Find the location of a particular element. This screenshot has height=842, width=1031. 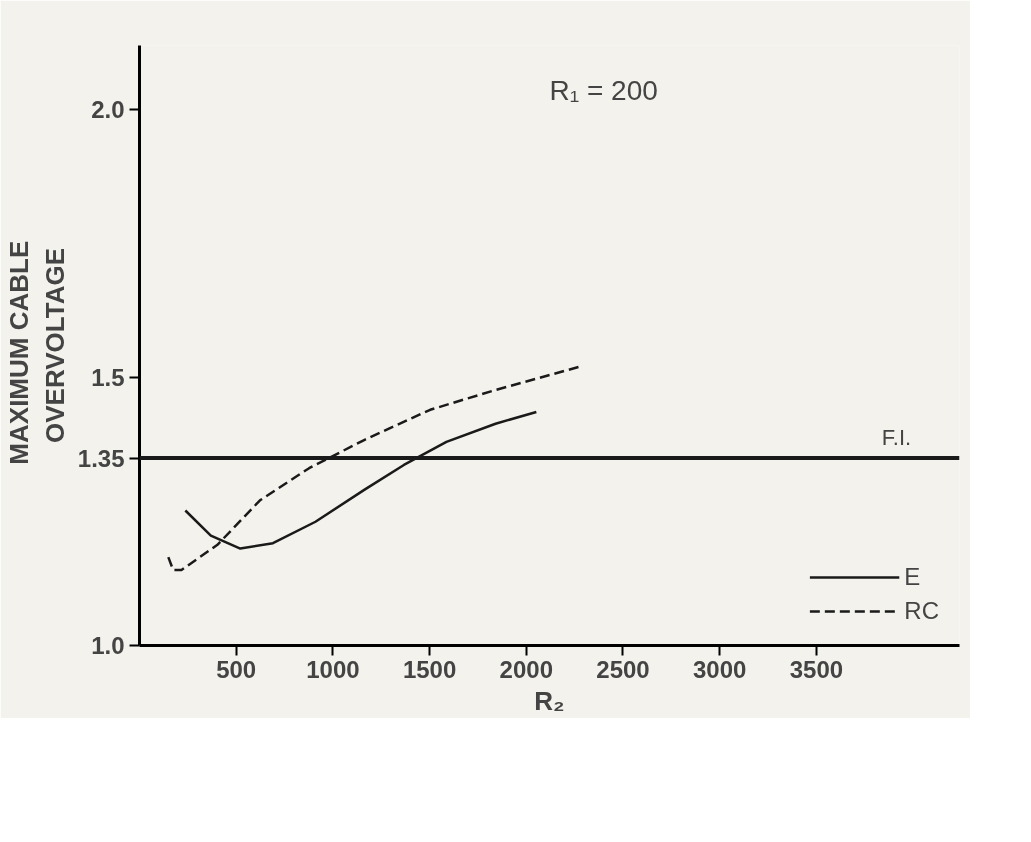

x-axis-title: R₂ is located at coordinates (549, 700).